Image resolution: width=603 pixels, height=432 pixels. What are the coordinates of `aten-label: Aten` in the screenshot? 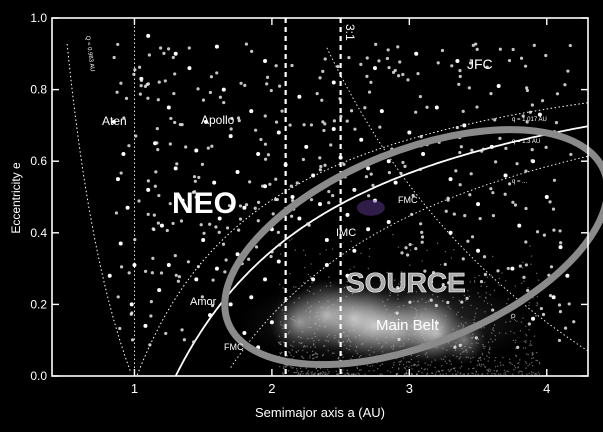 It's located at (114, 121).